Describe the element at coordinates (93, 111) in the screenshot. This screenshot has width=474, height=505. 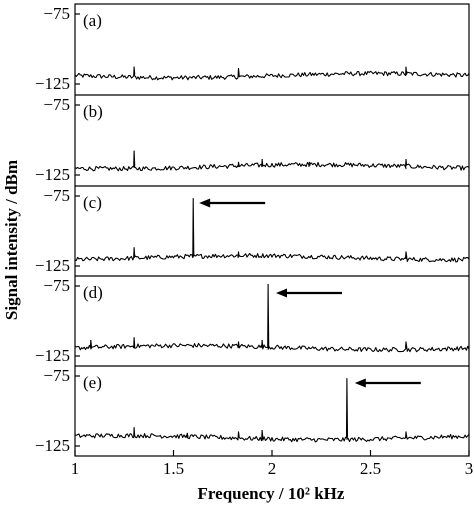
I see `panel-label: (b)` at that location.